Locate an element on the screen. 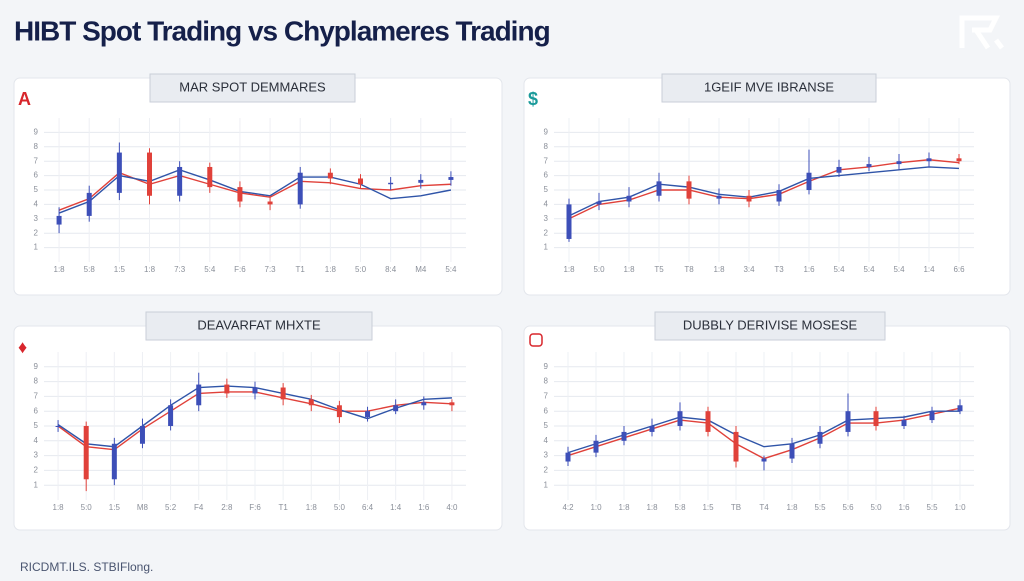 The width and height of the screenshot is (1024, 581). x-tick-label: 6:6 is located at coordinates (959, 269).